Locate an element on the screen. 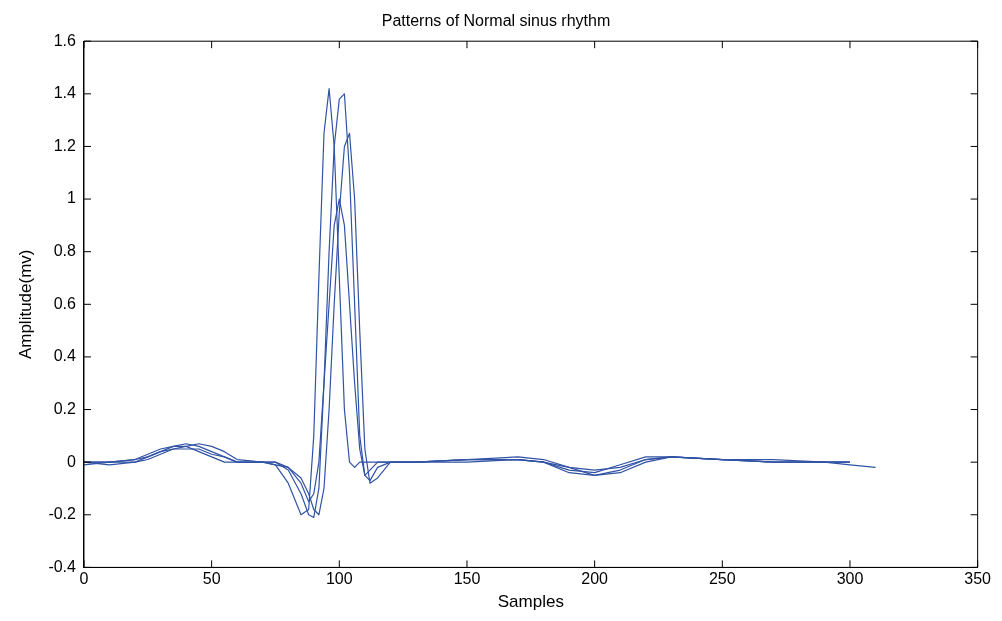 This screenshot has width=1002, height=621. x-tick-label: 150 is located at coordinates (467, 579).